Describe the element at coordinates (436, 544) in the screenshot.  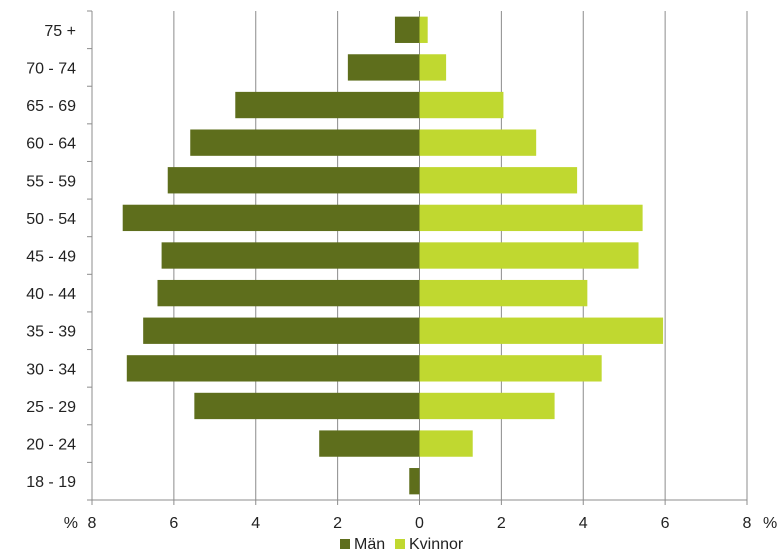
I see `legend-label-1: Kvinnor` at that location.